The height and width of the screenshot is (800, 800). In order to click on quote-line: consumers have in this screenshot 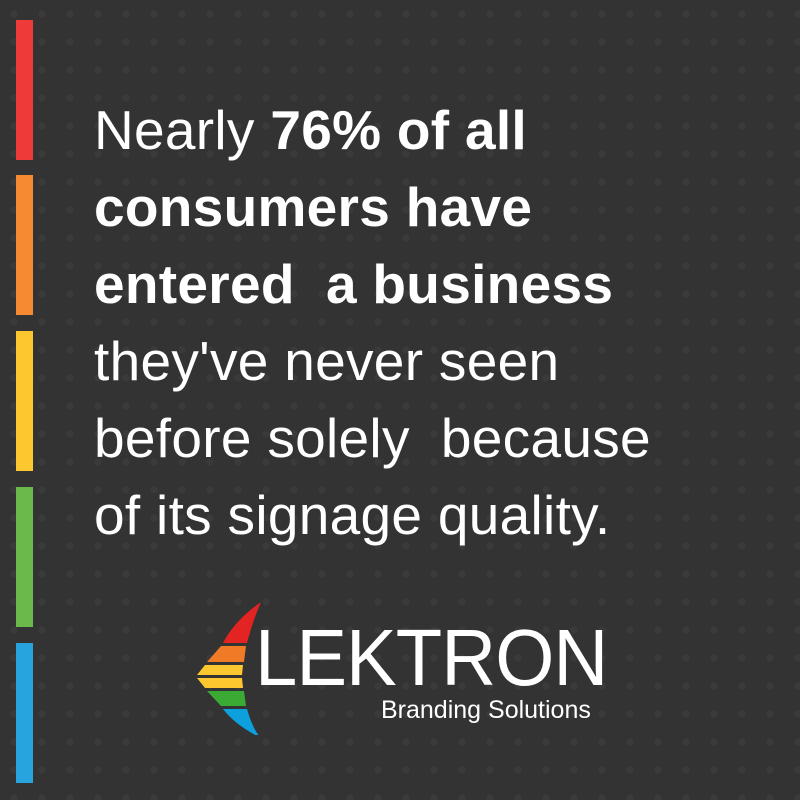, I will do `click(372, 207)`.